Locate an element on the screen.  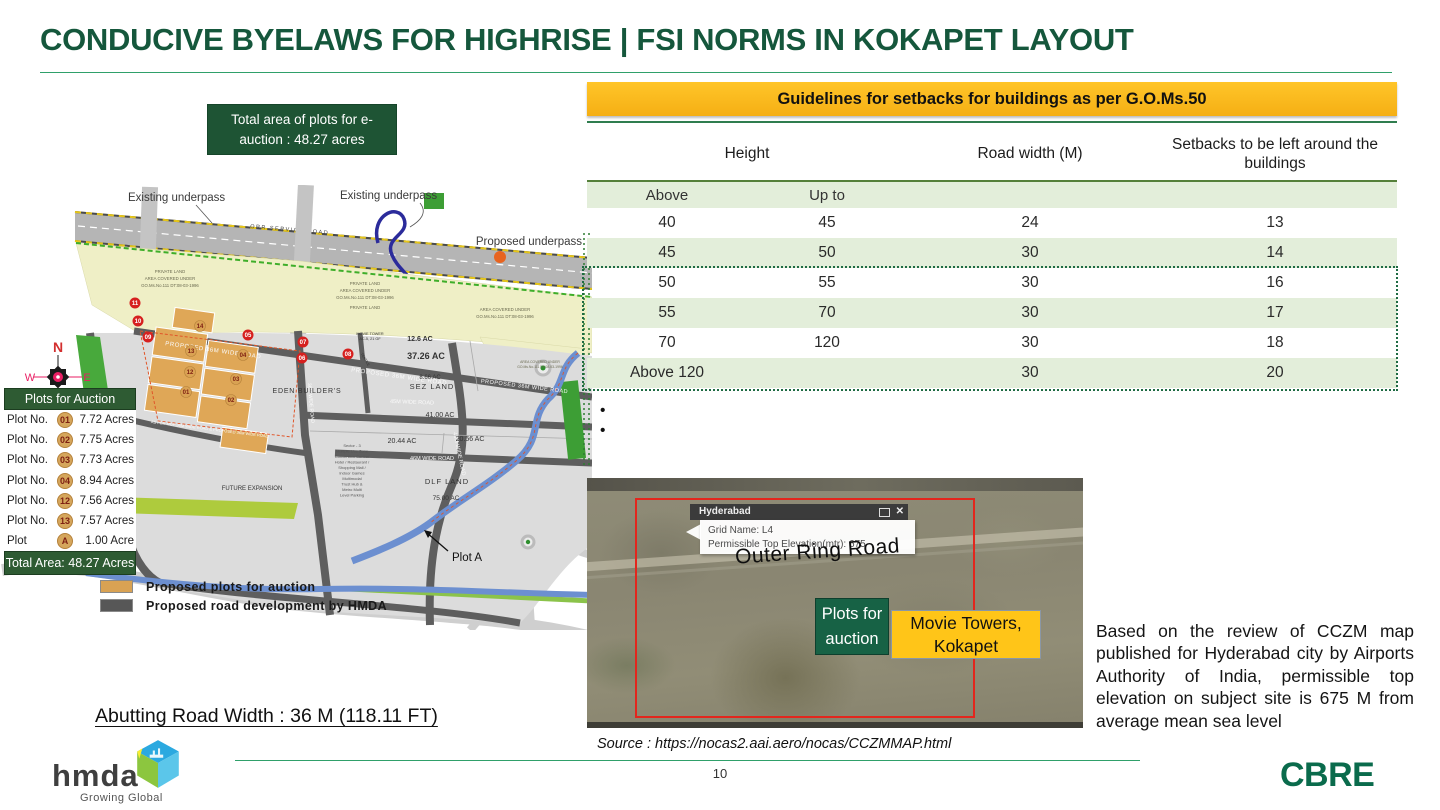
existing-underpass-label-1: Existing underpass is located at coordinates (176, 198).